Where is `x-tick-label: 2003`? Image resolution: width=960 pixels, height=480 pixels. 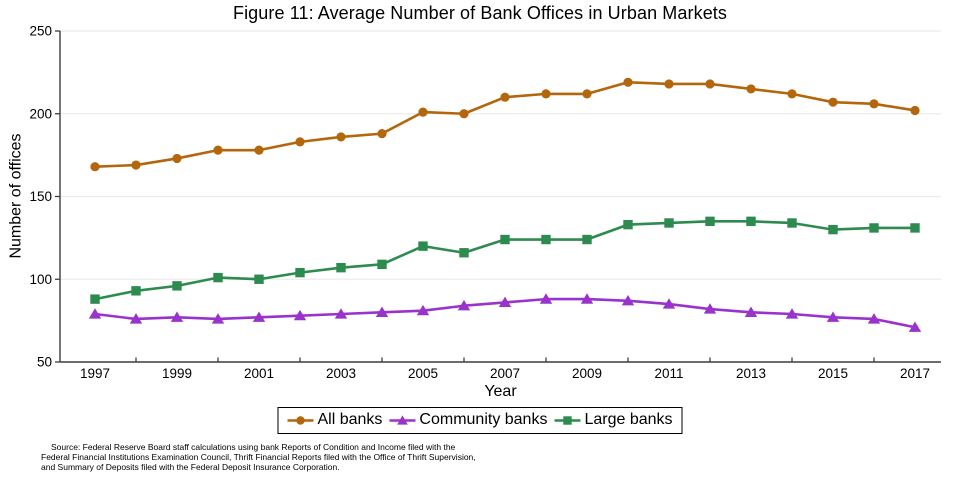
x-tick-label: 2003 is located at coordinates (341, 373).